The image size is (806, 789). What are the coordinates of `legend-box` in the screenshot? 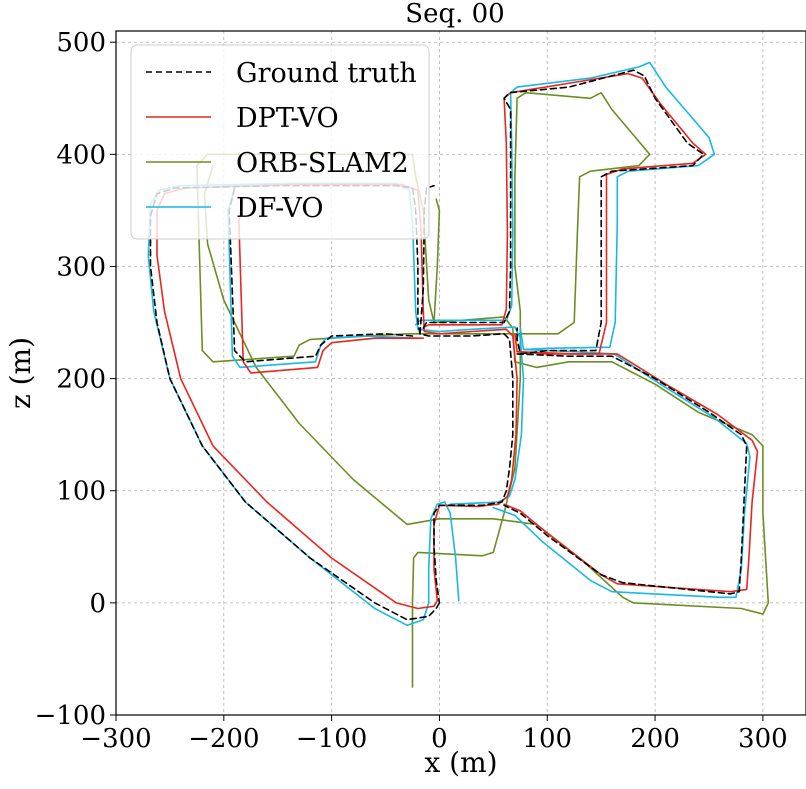 It's located at (280, 142).